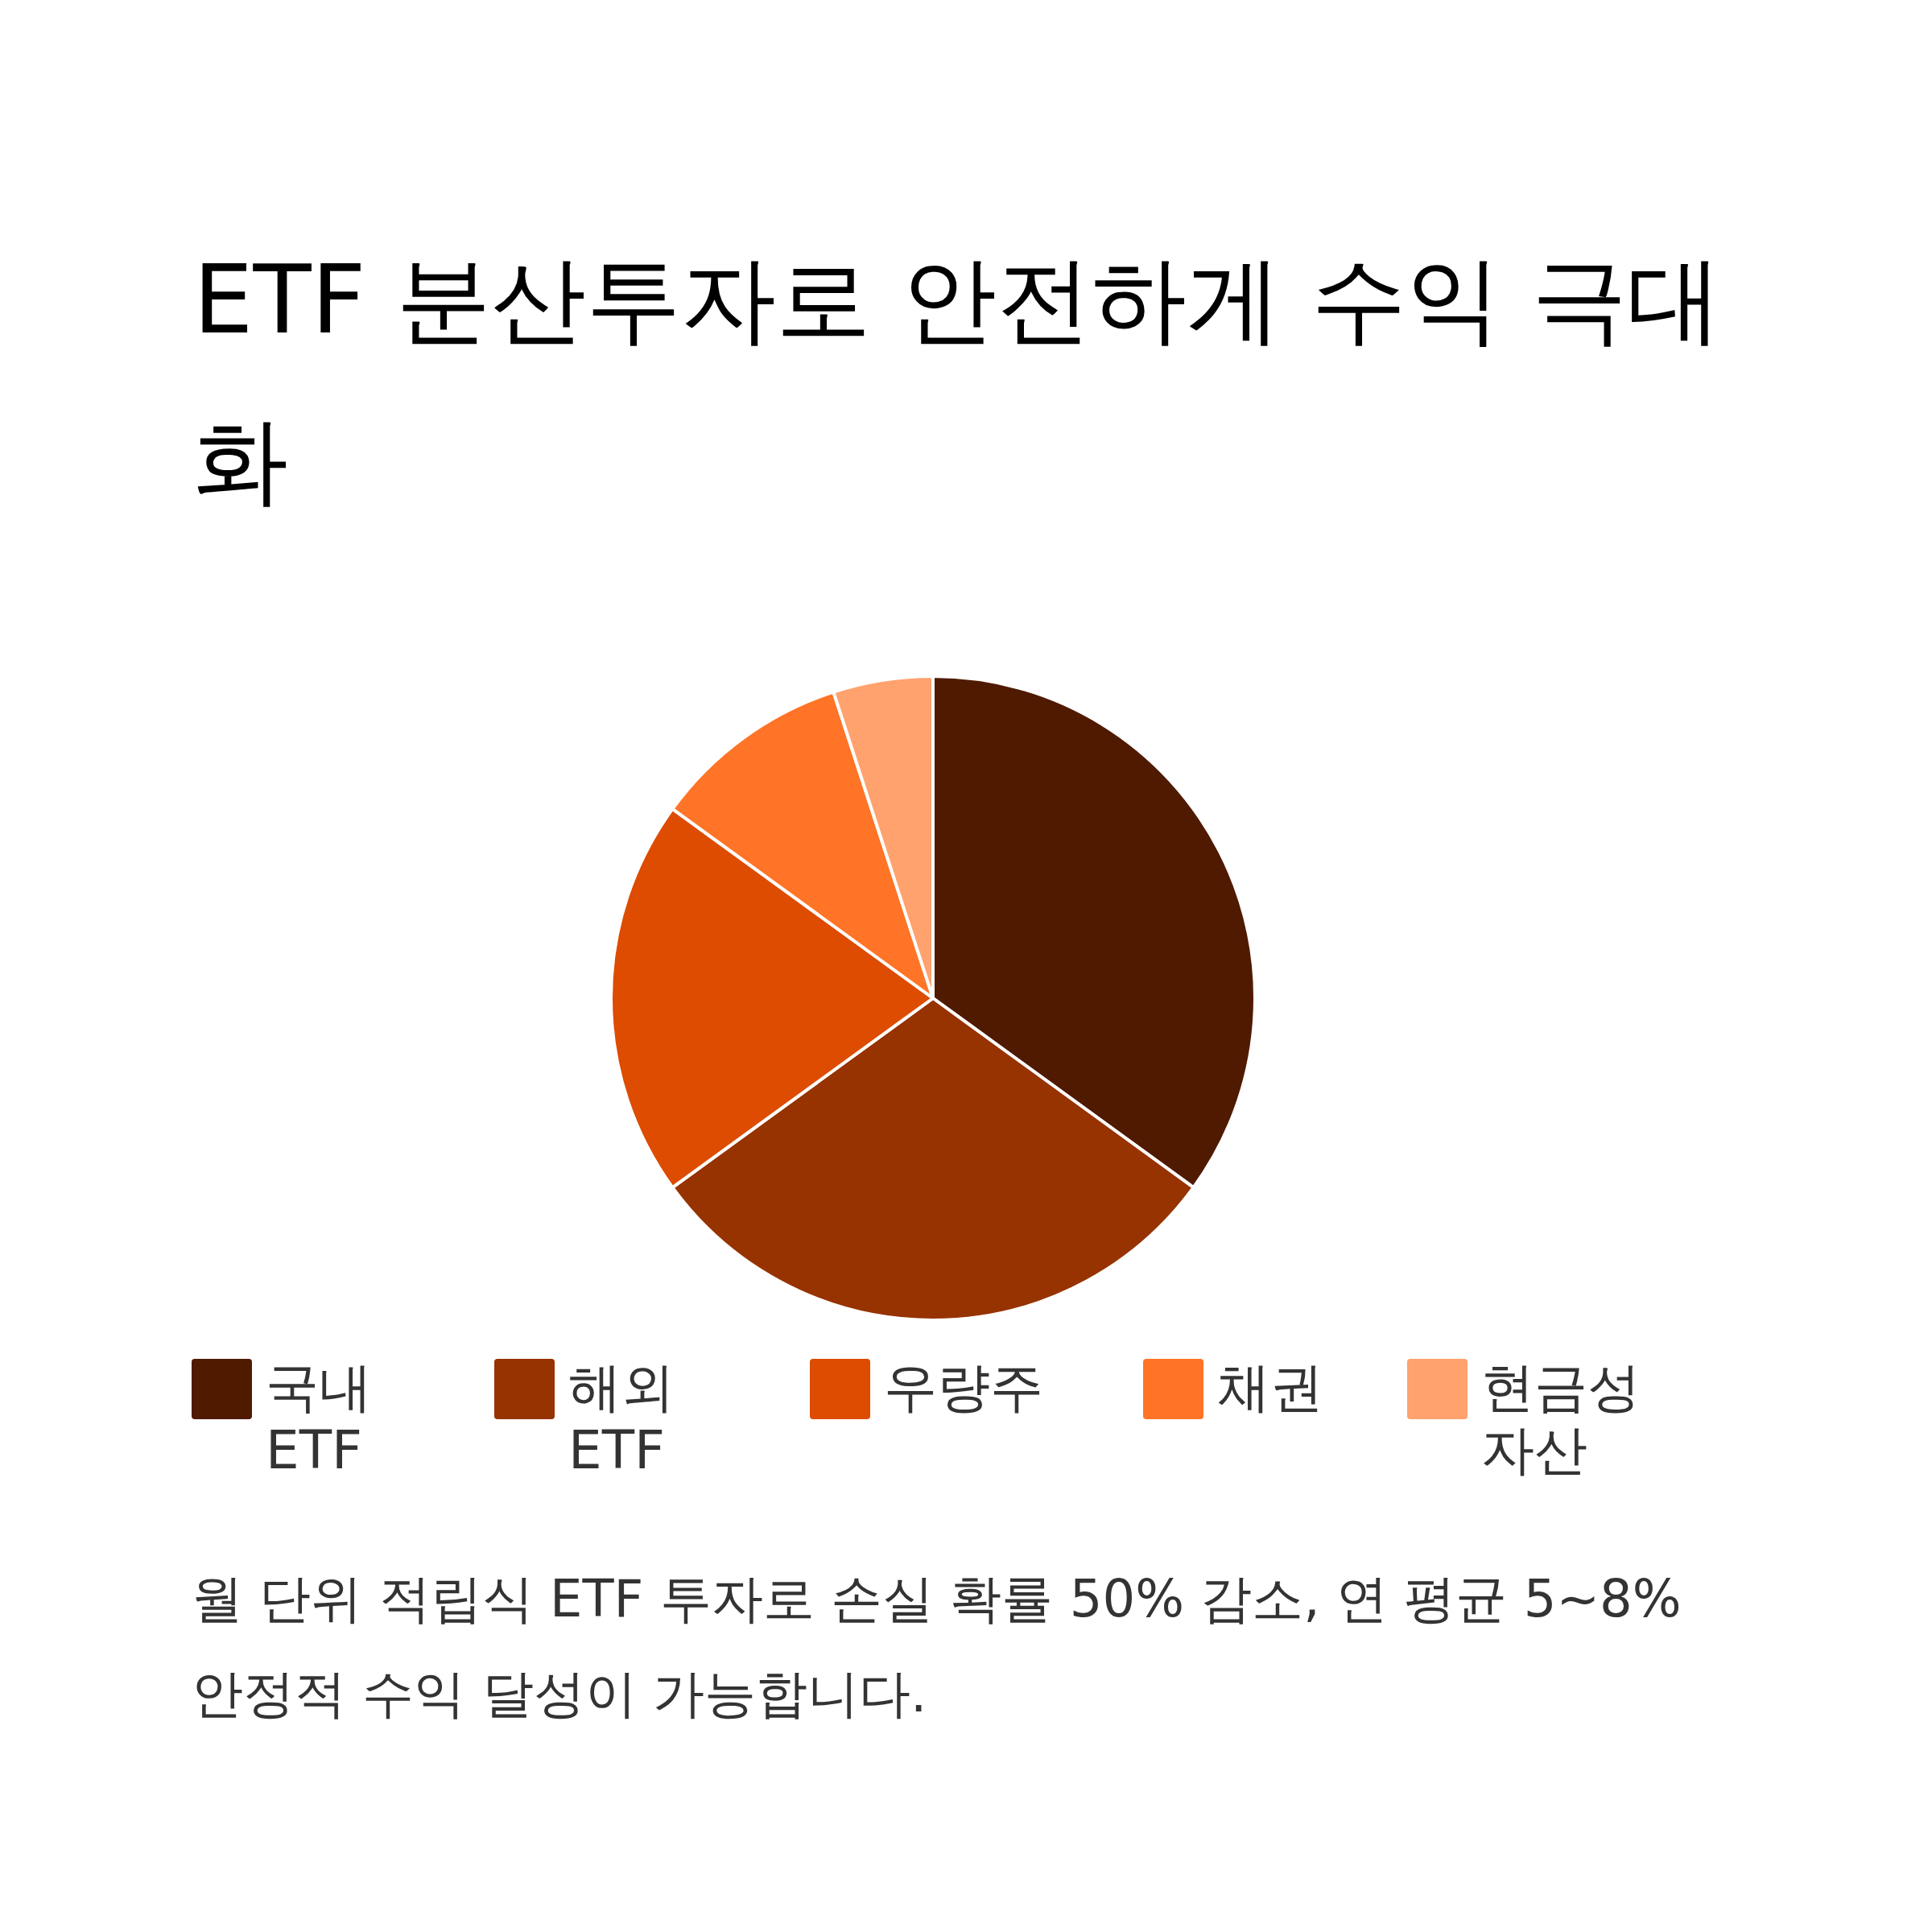 This screenshot has height=1932, width=1932. What do you see at coordinates (621, 1418) in the screenshot?
I see `legend-label: 해외 ETF` at bounding box center [621, 1418].